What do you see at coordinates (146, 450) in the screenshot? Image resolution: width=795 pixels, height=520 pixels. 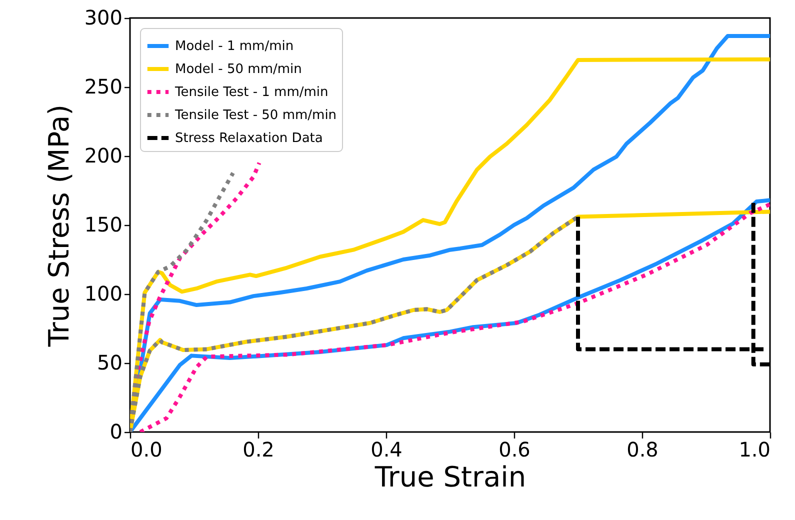 I see `x-tick-label: 0.0` at bounding box center [146, 450].